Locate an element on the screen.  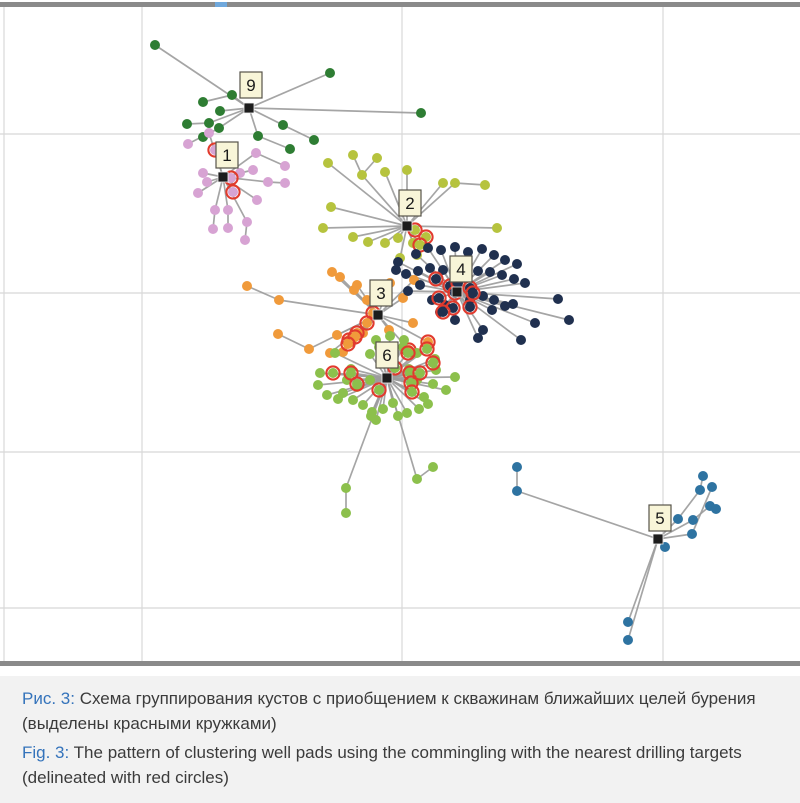
cluster-label-number: 4 is located at coordinates (460, 269).